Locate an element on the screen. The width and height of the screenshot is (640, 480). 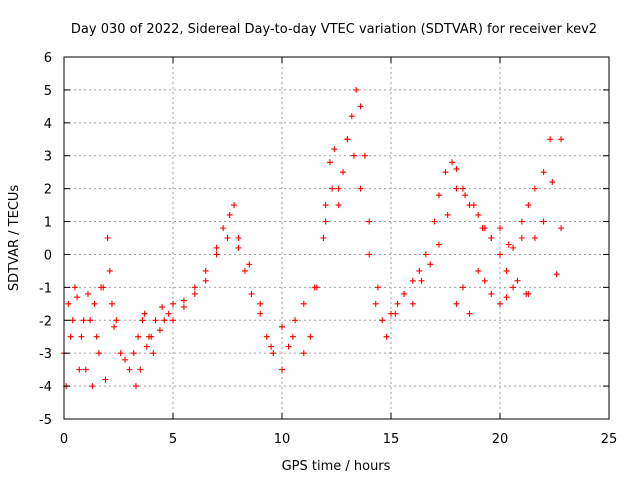
y-tick-label: 2 is located at coordinates (48, 190).